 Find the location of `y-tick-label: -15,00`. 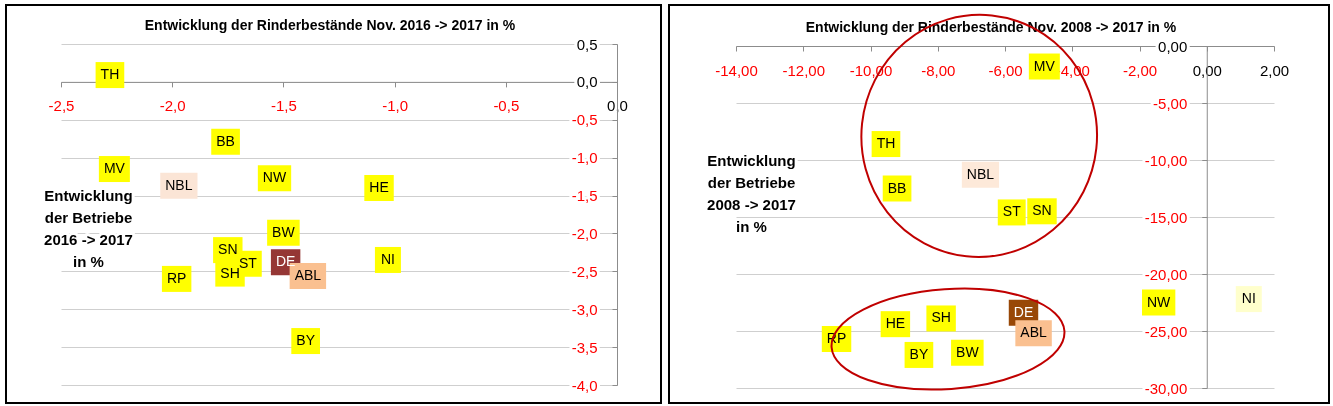

y-tick-label: -15,00 is located at coordinates (1166, 217).